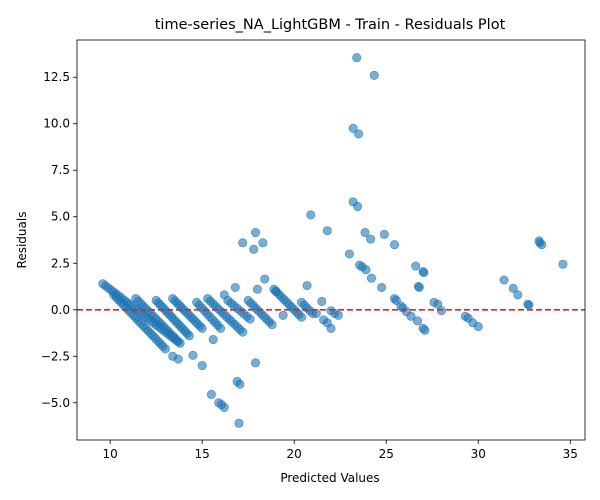 The height and width of the screenshot is (500, 600). I want to click on x-axis-label: Predicted Values, so click(329, 478).